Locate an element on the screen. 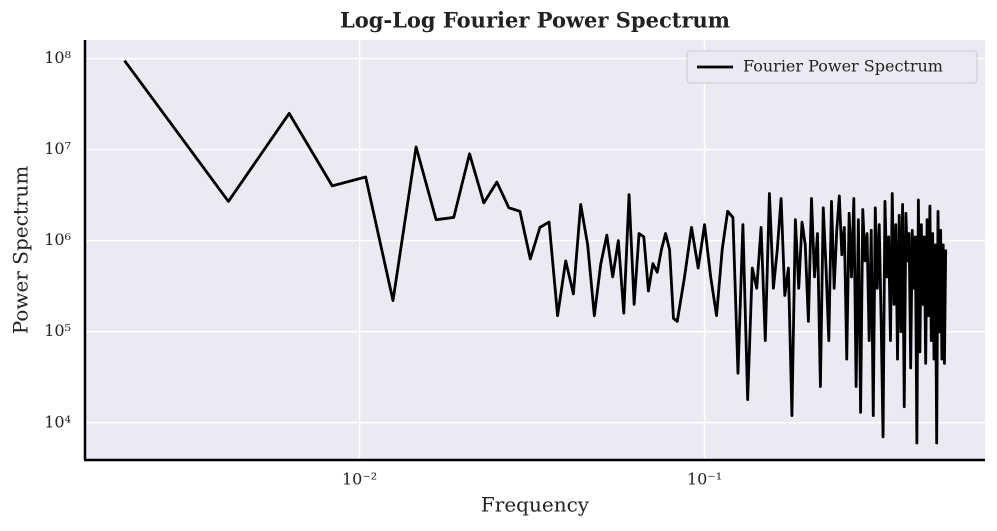 Image resolution: width=997 pixels, height=531 pixels. x-tick-label: 10⁻¹ is located at coordinates (704, 479).